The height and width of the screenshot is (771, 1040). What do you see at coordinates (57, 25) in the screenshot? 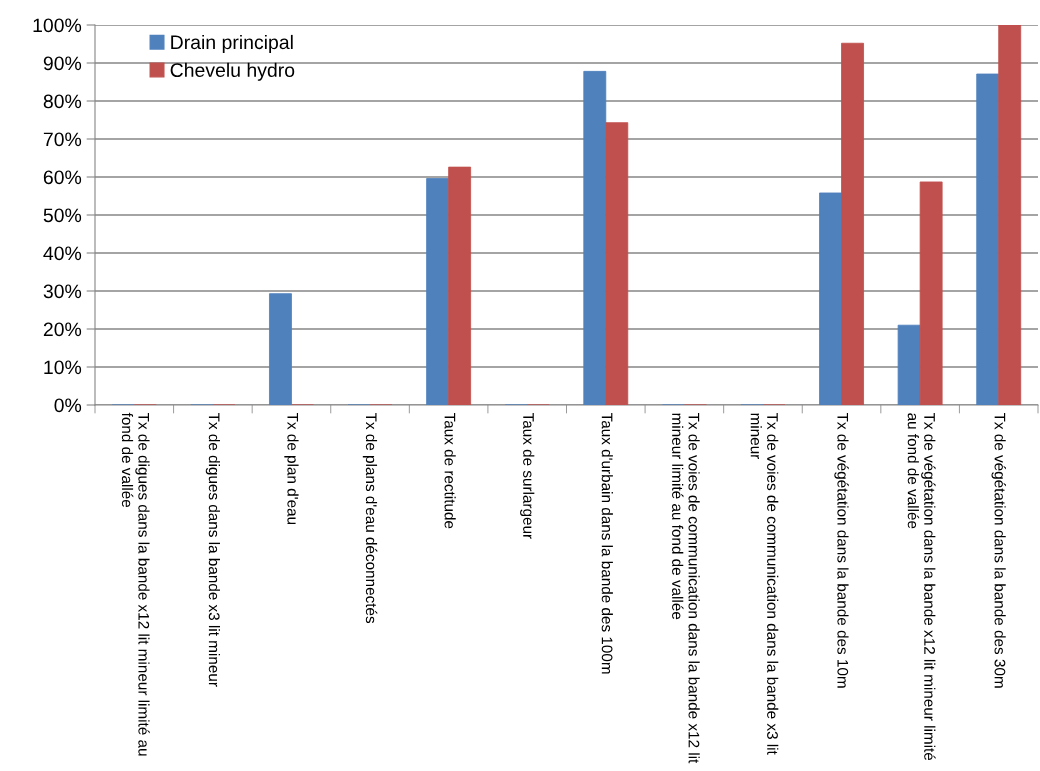
I see `y-tick-label: 100%` at bounding box center [57, 25].